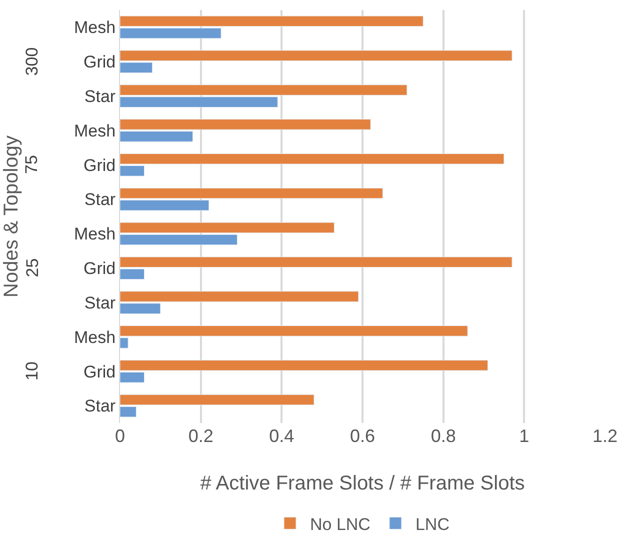  What do you see at coordinates (363, 436) in the screenshot?
I see `x-tick-label: 0.6` at bounding box center [363, 436].